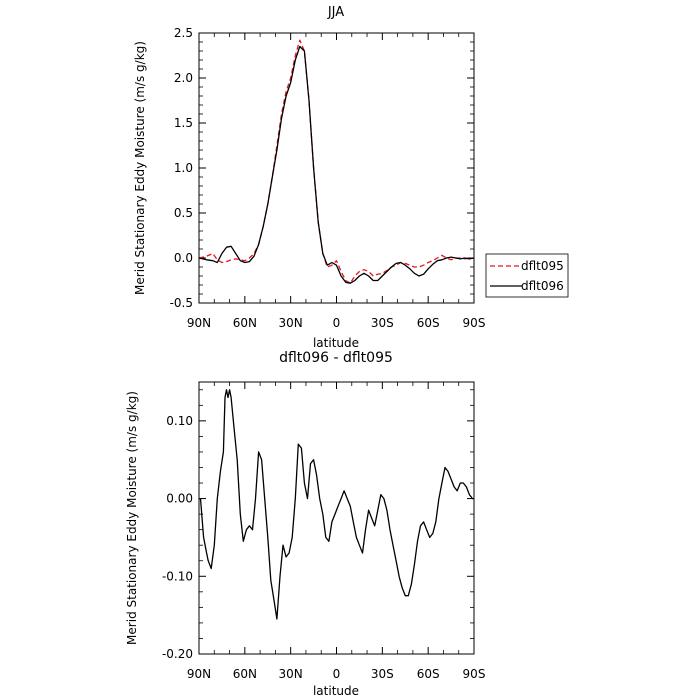 The height and width of the screenshot is (700, 700). What do you see at coordinates (335, 12) in the screenshot?
I see `chart-title: JJA` at bounding box center [335, 12].